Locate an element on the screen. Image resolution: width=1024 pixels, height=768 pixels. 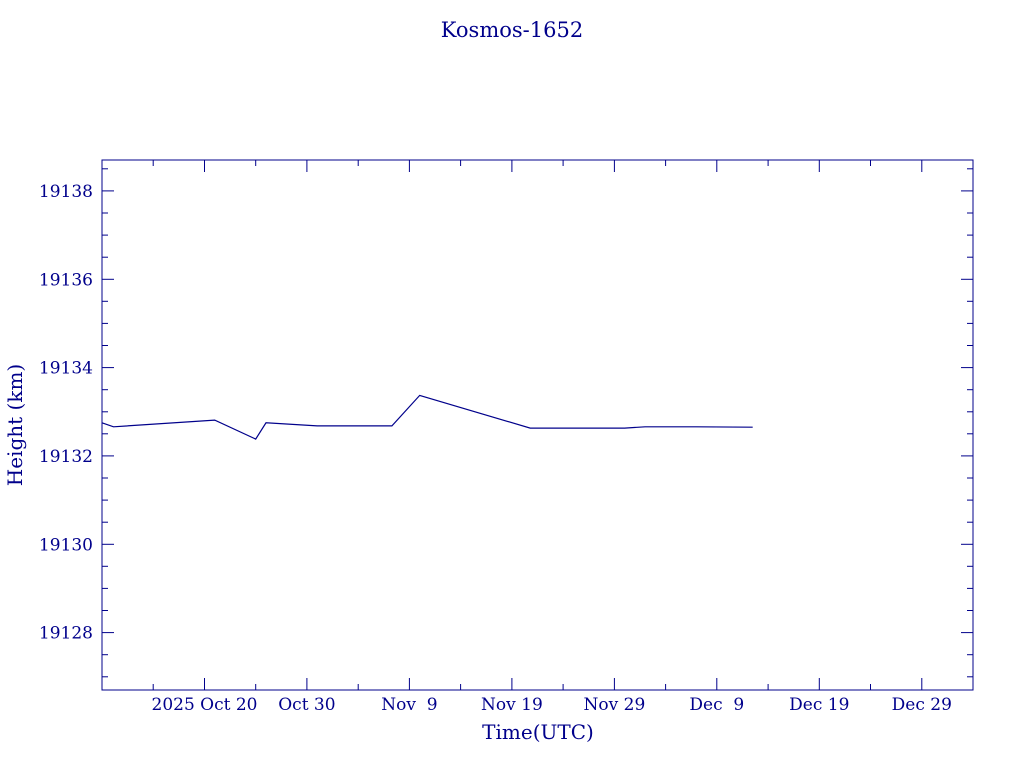
y-tick-label: 19130 is located at coordinates (66, 545).